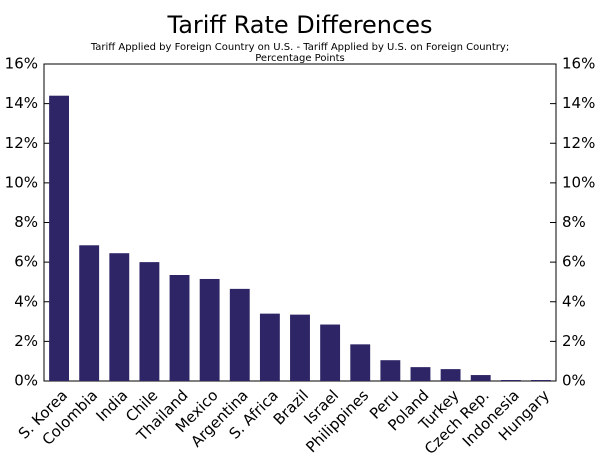 The image size is (600, 460). Describe the element at coordinates (578, 182) in the screenshot. I see `y2-tick-label: 10%` at that location.